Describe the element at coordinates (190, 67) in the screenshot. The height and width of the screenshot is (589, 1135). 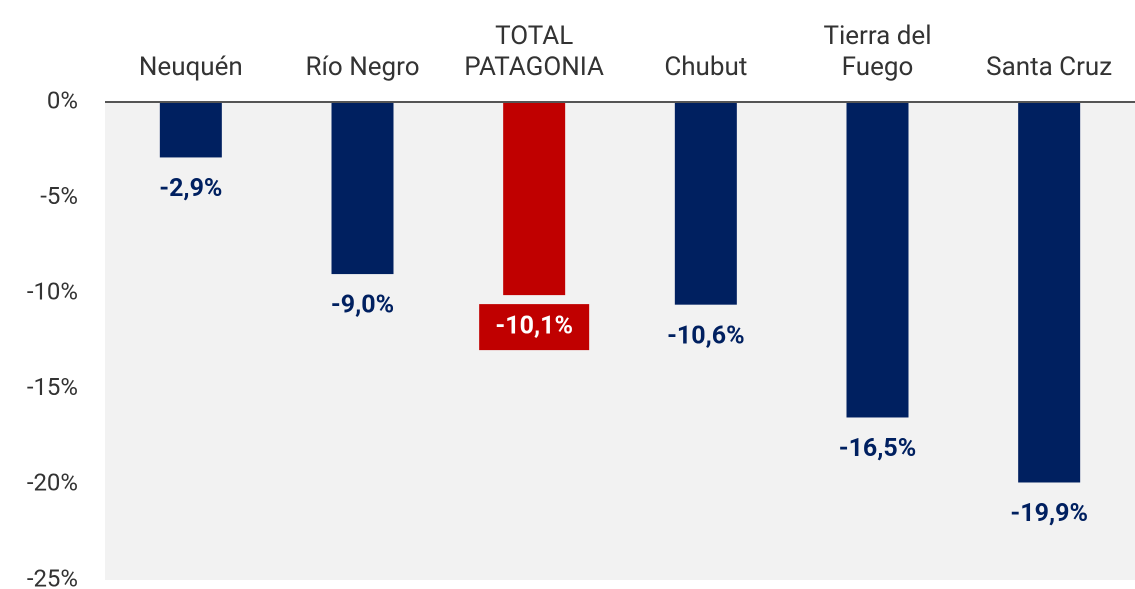
I see `x-tick-label: Neuquén` at that location.